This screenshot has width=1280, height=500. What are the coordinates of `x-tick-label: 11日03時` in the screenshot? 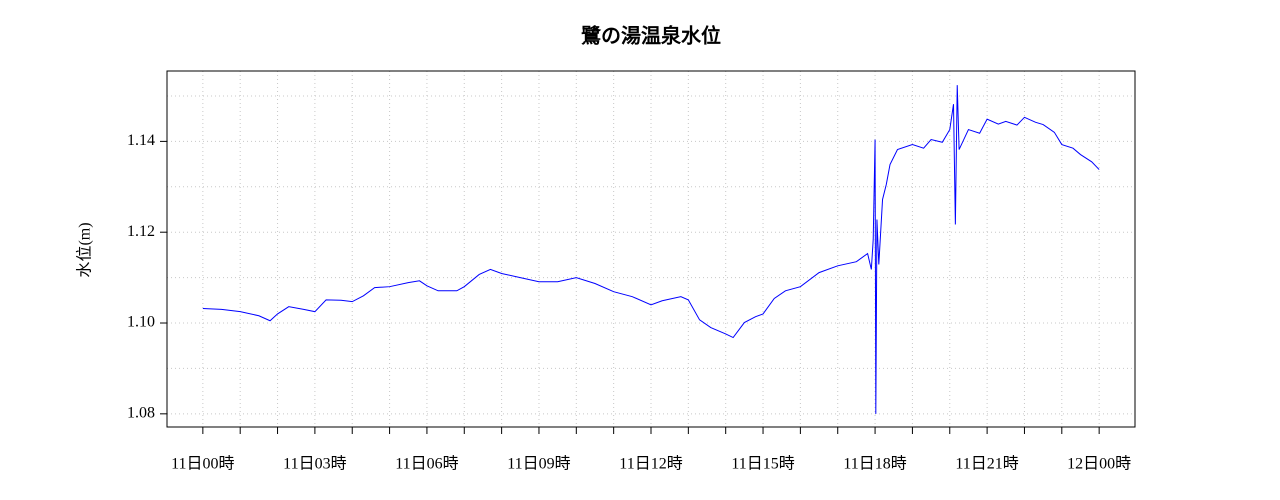 It's located at (314, 464).